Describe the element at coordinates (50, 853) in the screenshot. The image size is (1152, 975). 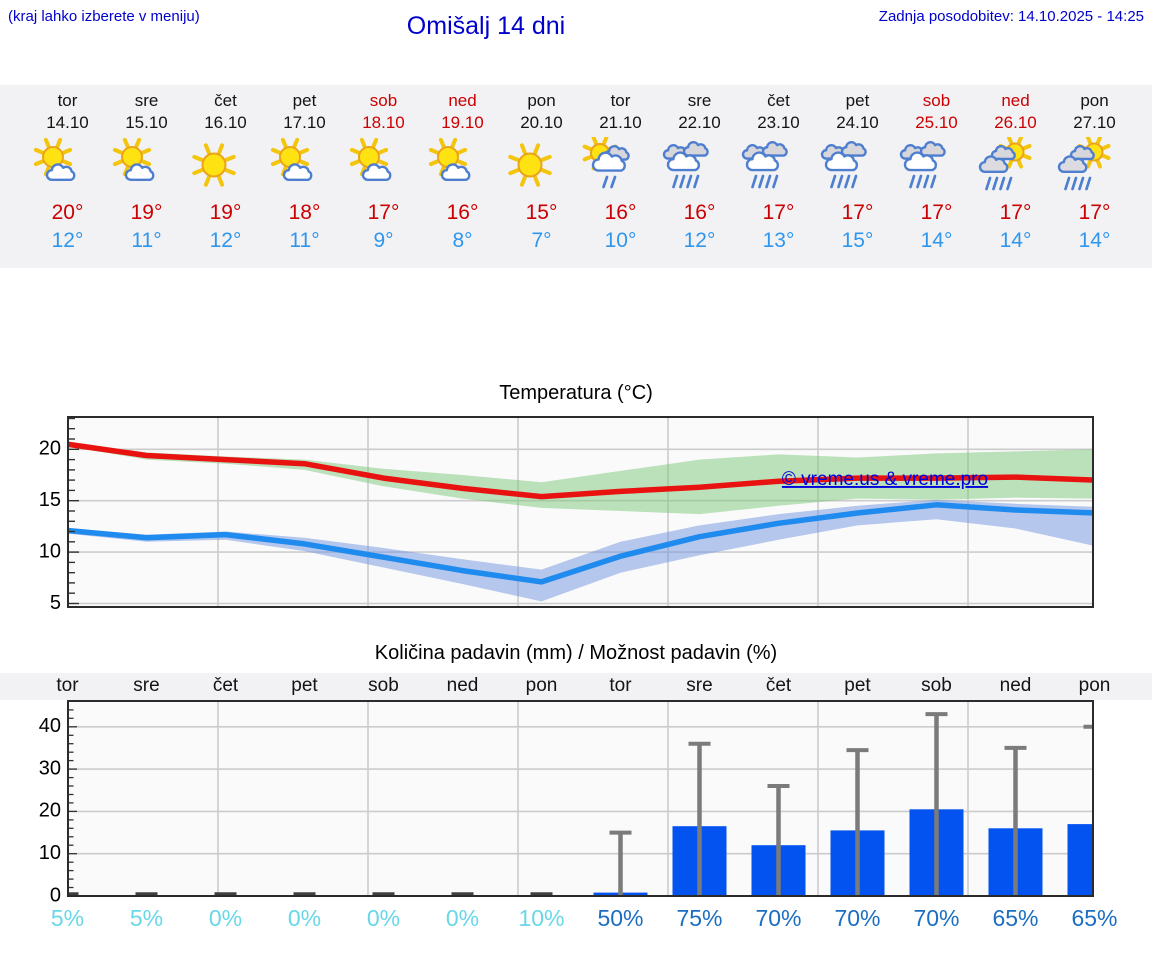
I see `precip-y-tick-label: 10` at that location.